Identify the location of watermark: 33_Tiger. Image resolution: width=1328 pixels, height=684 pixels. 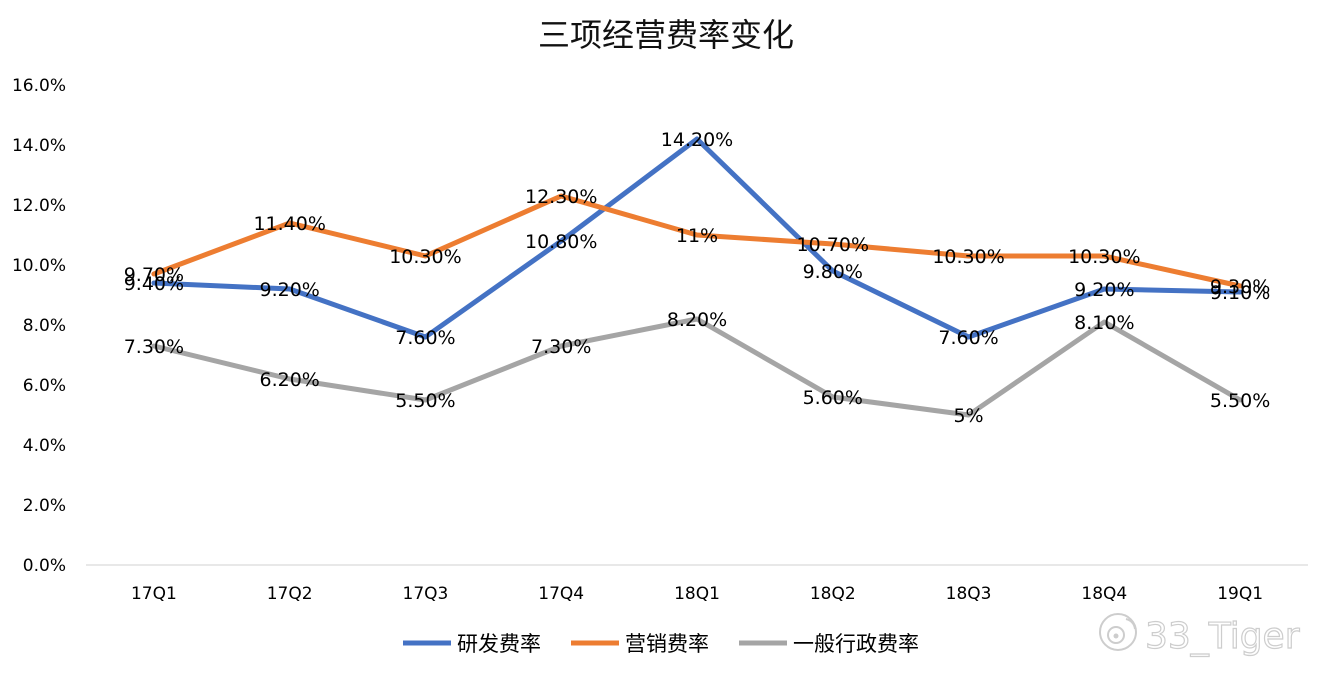
(1199, 635).